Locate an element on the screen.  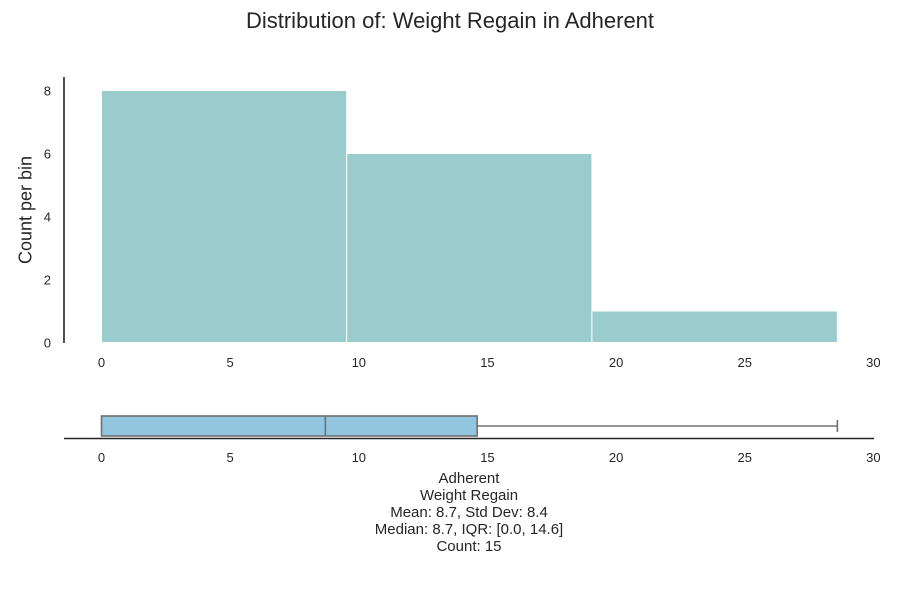
box-x-tick-label: 20 is located at coordinates (616, 457).